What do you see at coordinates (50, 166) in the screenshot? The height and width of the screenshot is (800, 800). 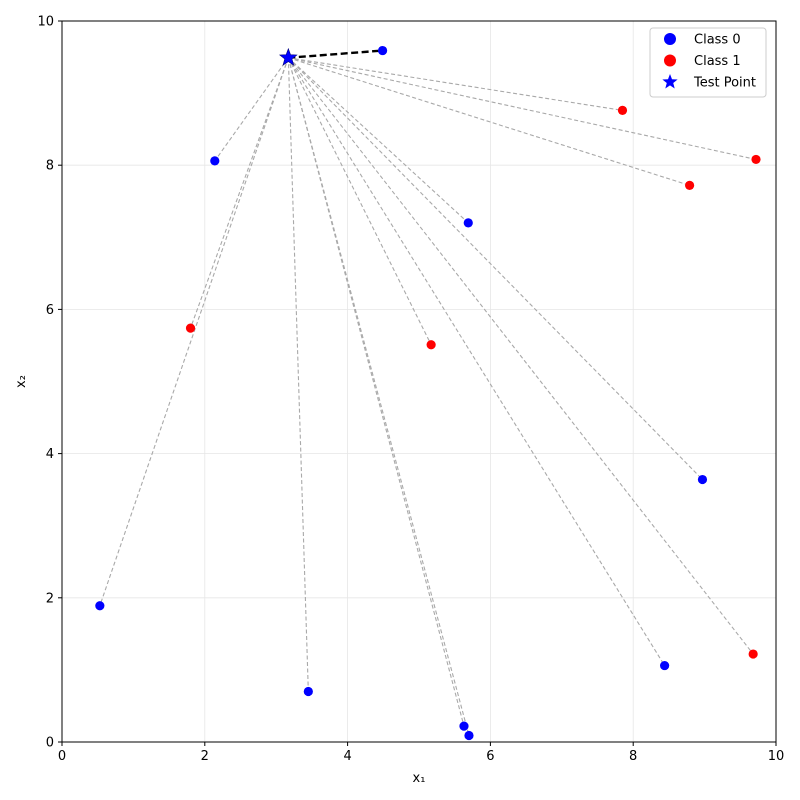 I see `y-tick-label: 8` at bounding box center [50, 166].